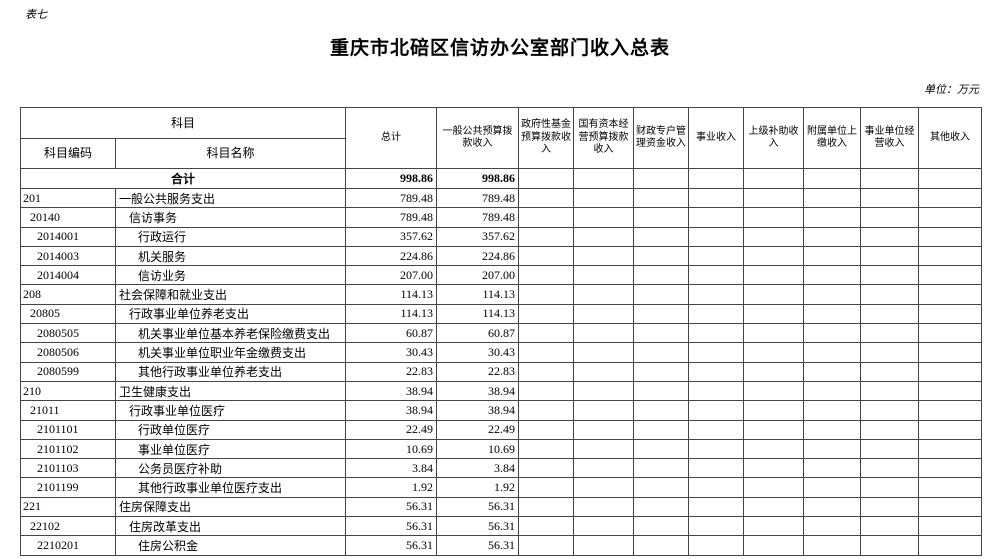  I want to click on column-header-6: 事业收入, so click(716, 138).